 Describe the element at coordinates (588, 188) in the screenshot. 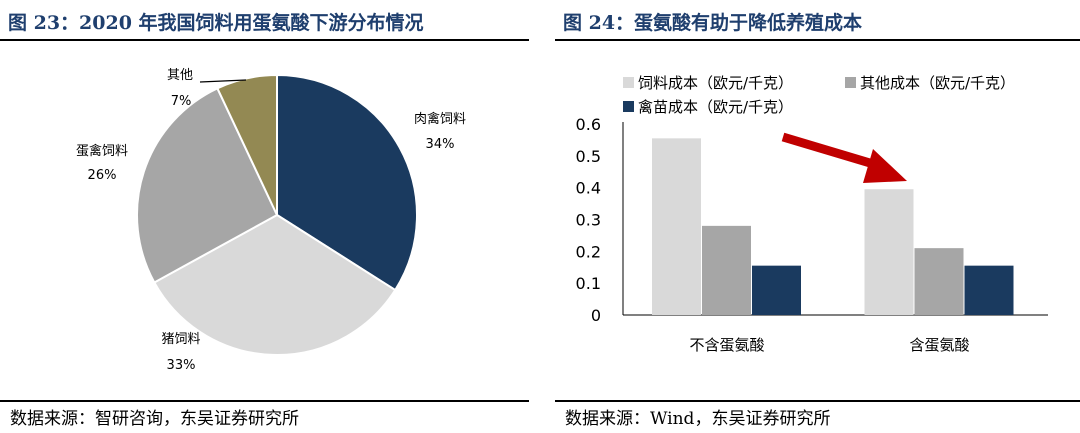

I see `y-tick-label-4: 0.4` at that location.